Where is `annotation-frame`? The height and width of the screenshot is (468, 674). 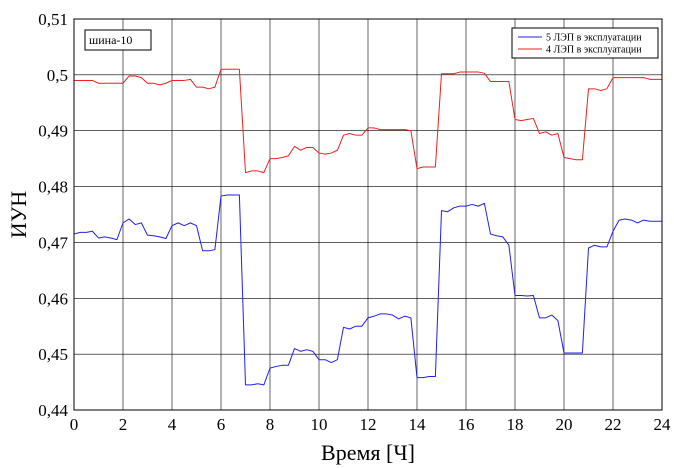 annotation-frame is located at coordinates (118, 40).